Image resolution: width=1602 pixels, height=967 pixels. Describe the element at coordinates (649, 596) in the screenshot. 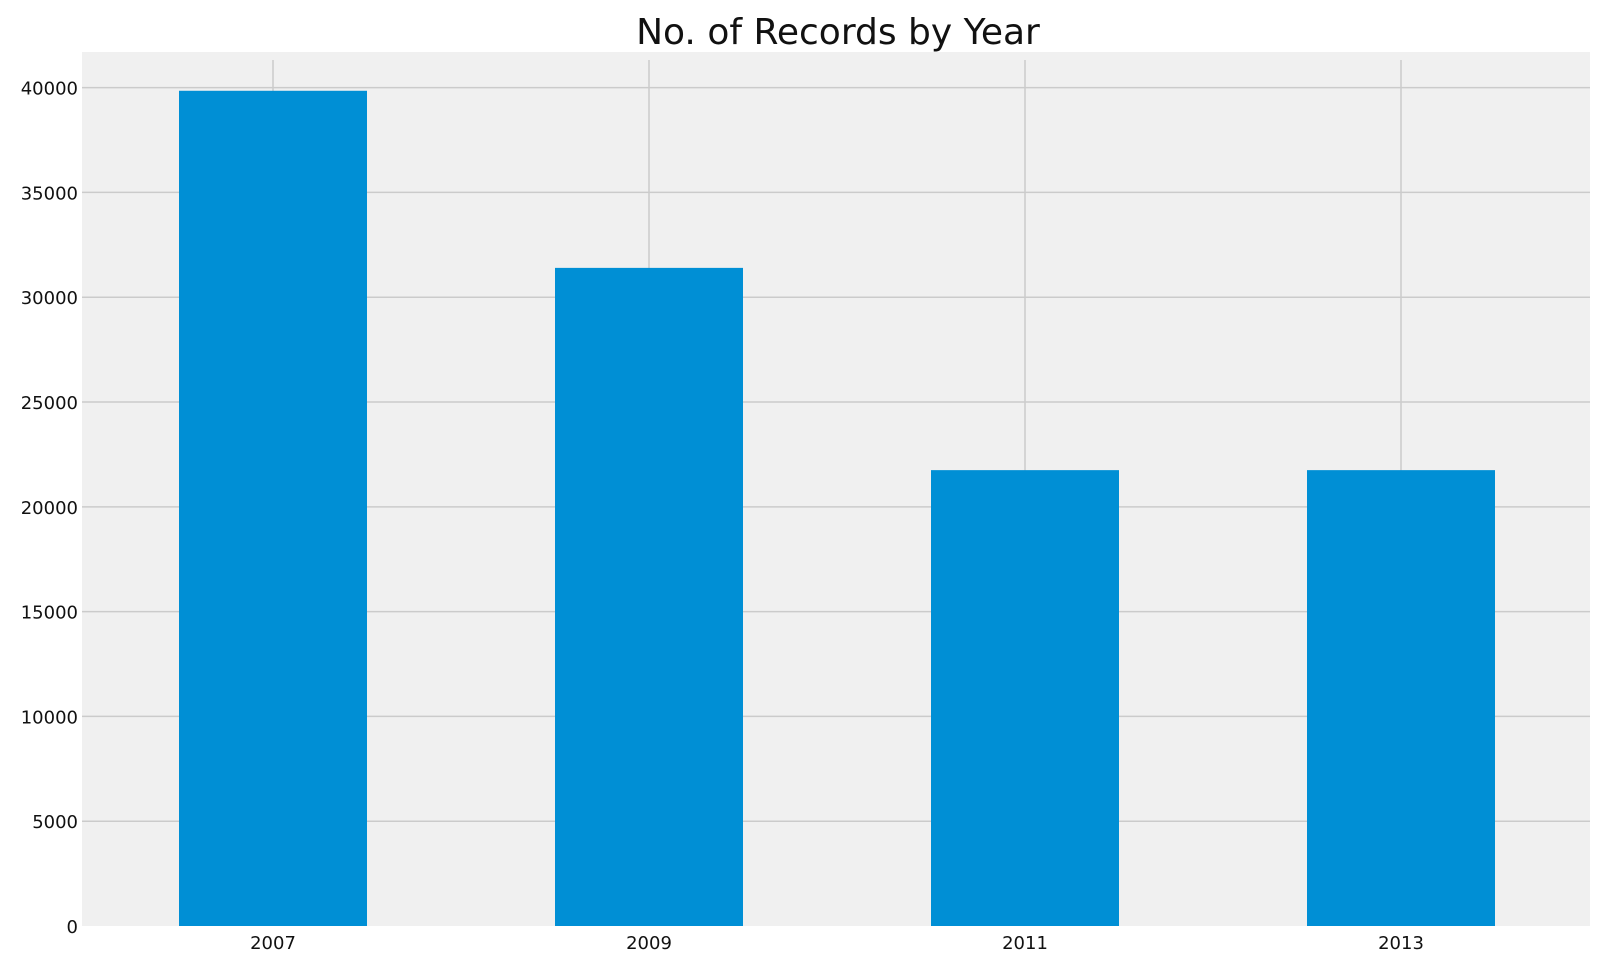

I see `bar-2009` at that location.